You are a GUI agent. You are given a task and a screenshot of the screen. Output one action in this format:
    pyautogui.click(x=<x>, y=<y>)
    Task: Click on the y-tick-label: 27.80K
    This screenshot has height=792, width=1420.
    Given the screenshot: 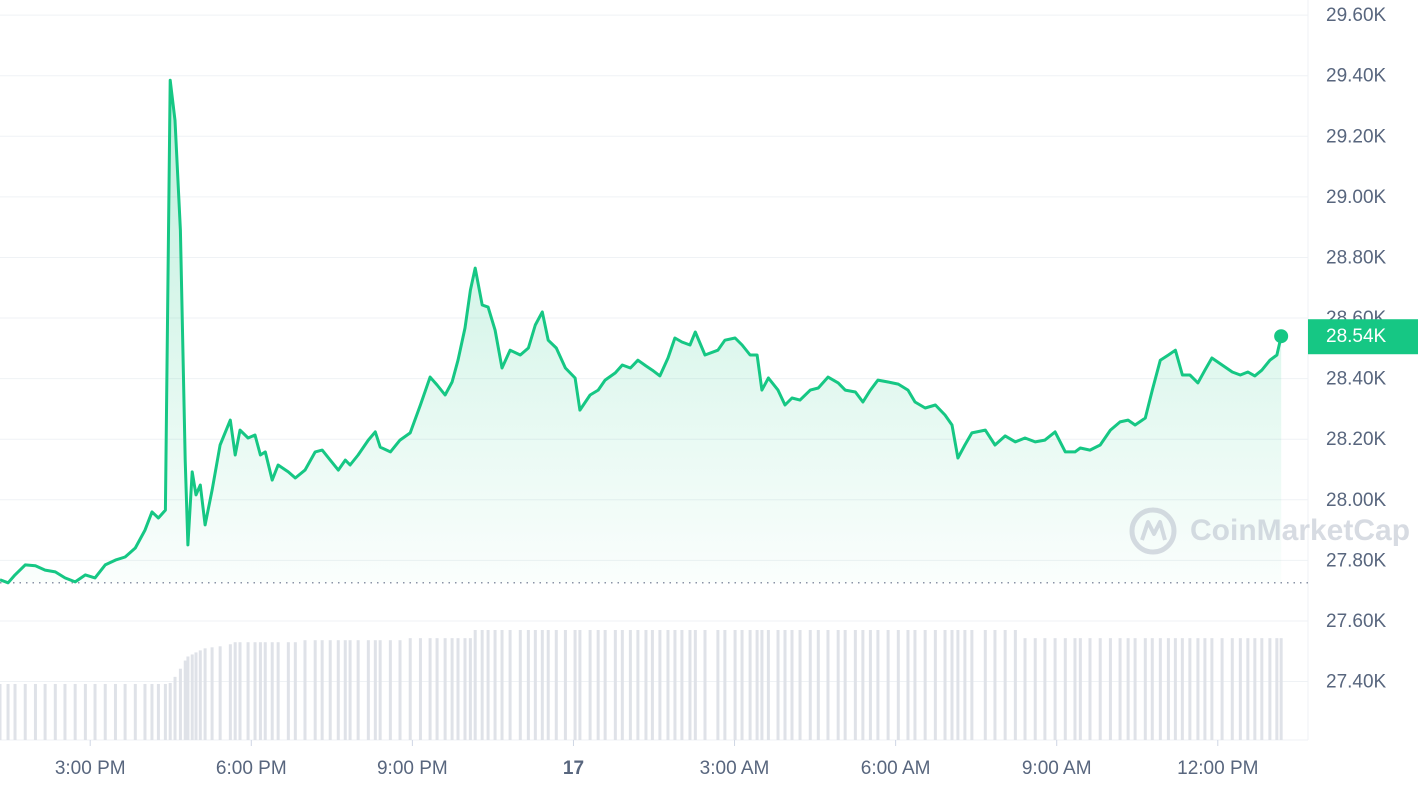 What is the action you would take?
    pyautogui.click(x=1356, y=560)
    